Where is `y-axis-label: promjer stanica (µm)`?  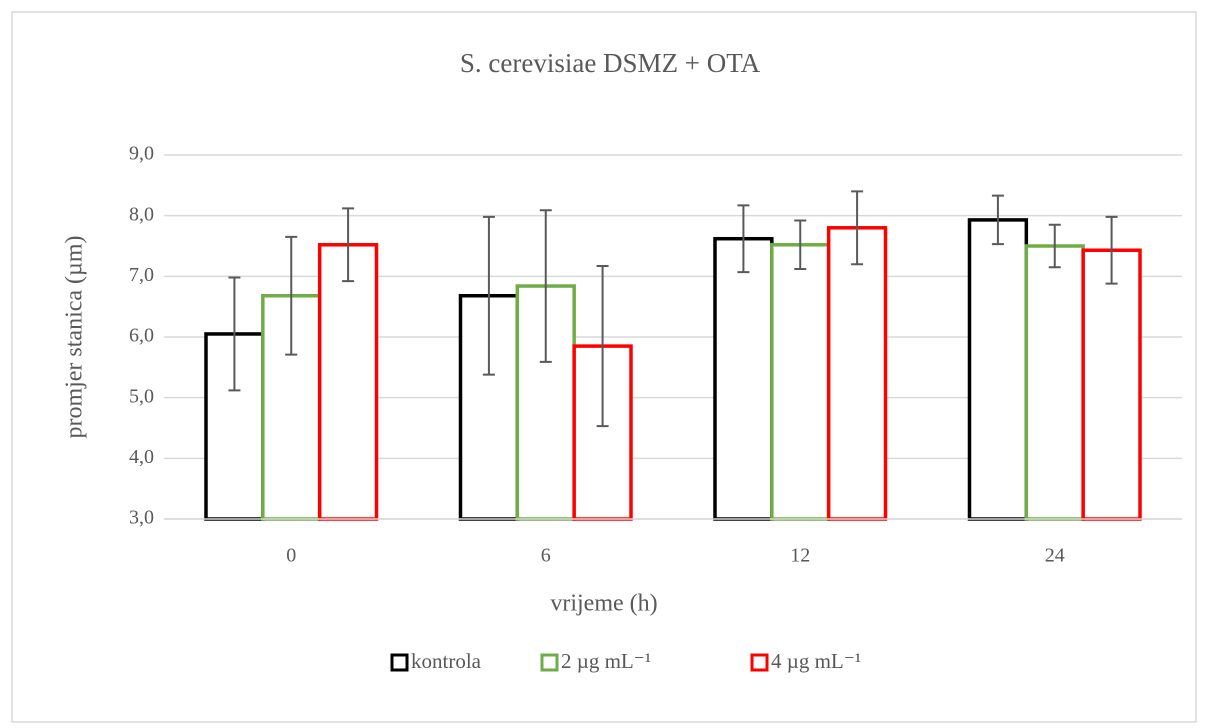 y-axis-label: promjer stanica (µm) is located at coordinates (75, 336).